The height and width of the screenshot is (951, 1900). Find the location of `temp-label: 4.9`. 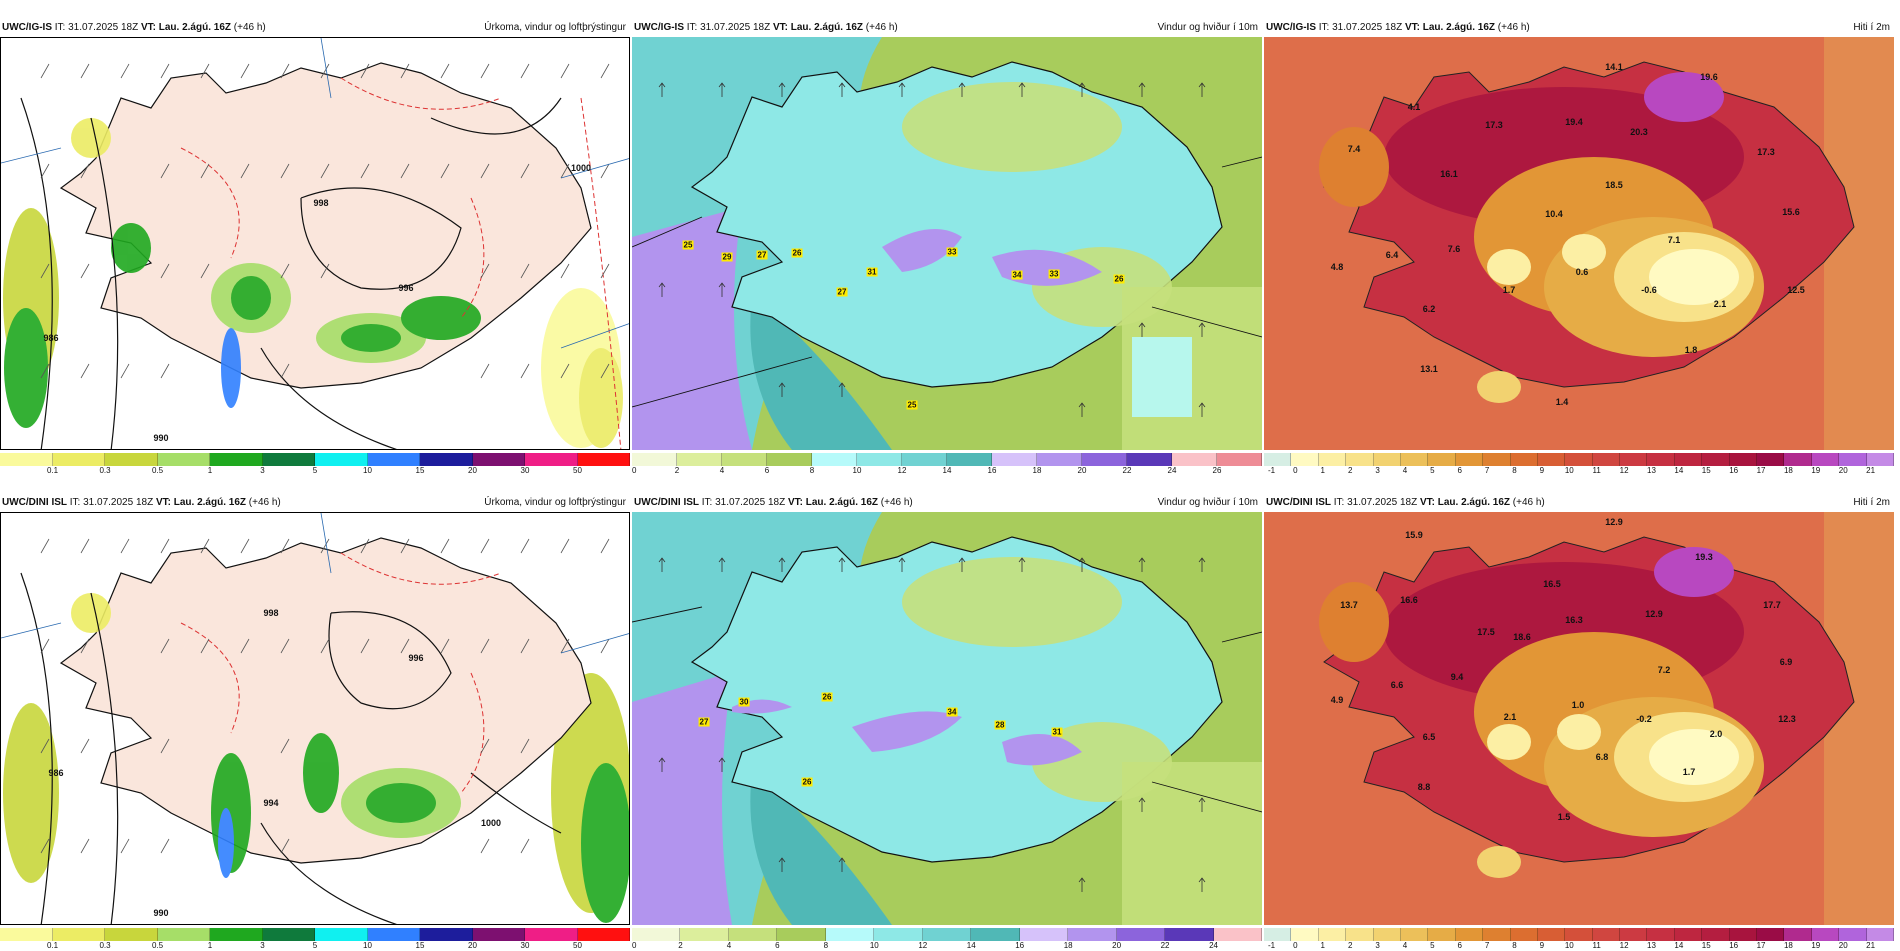

temp-label: 4.9 is located at coordinates (1337, 700).